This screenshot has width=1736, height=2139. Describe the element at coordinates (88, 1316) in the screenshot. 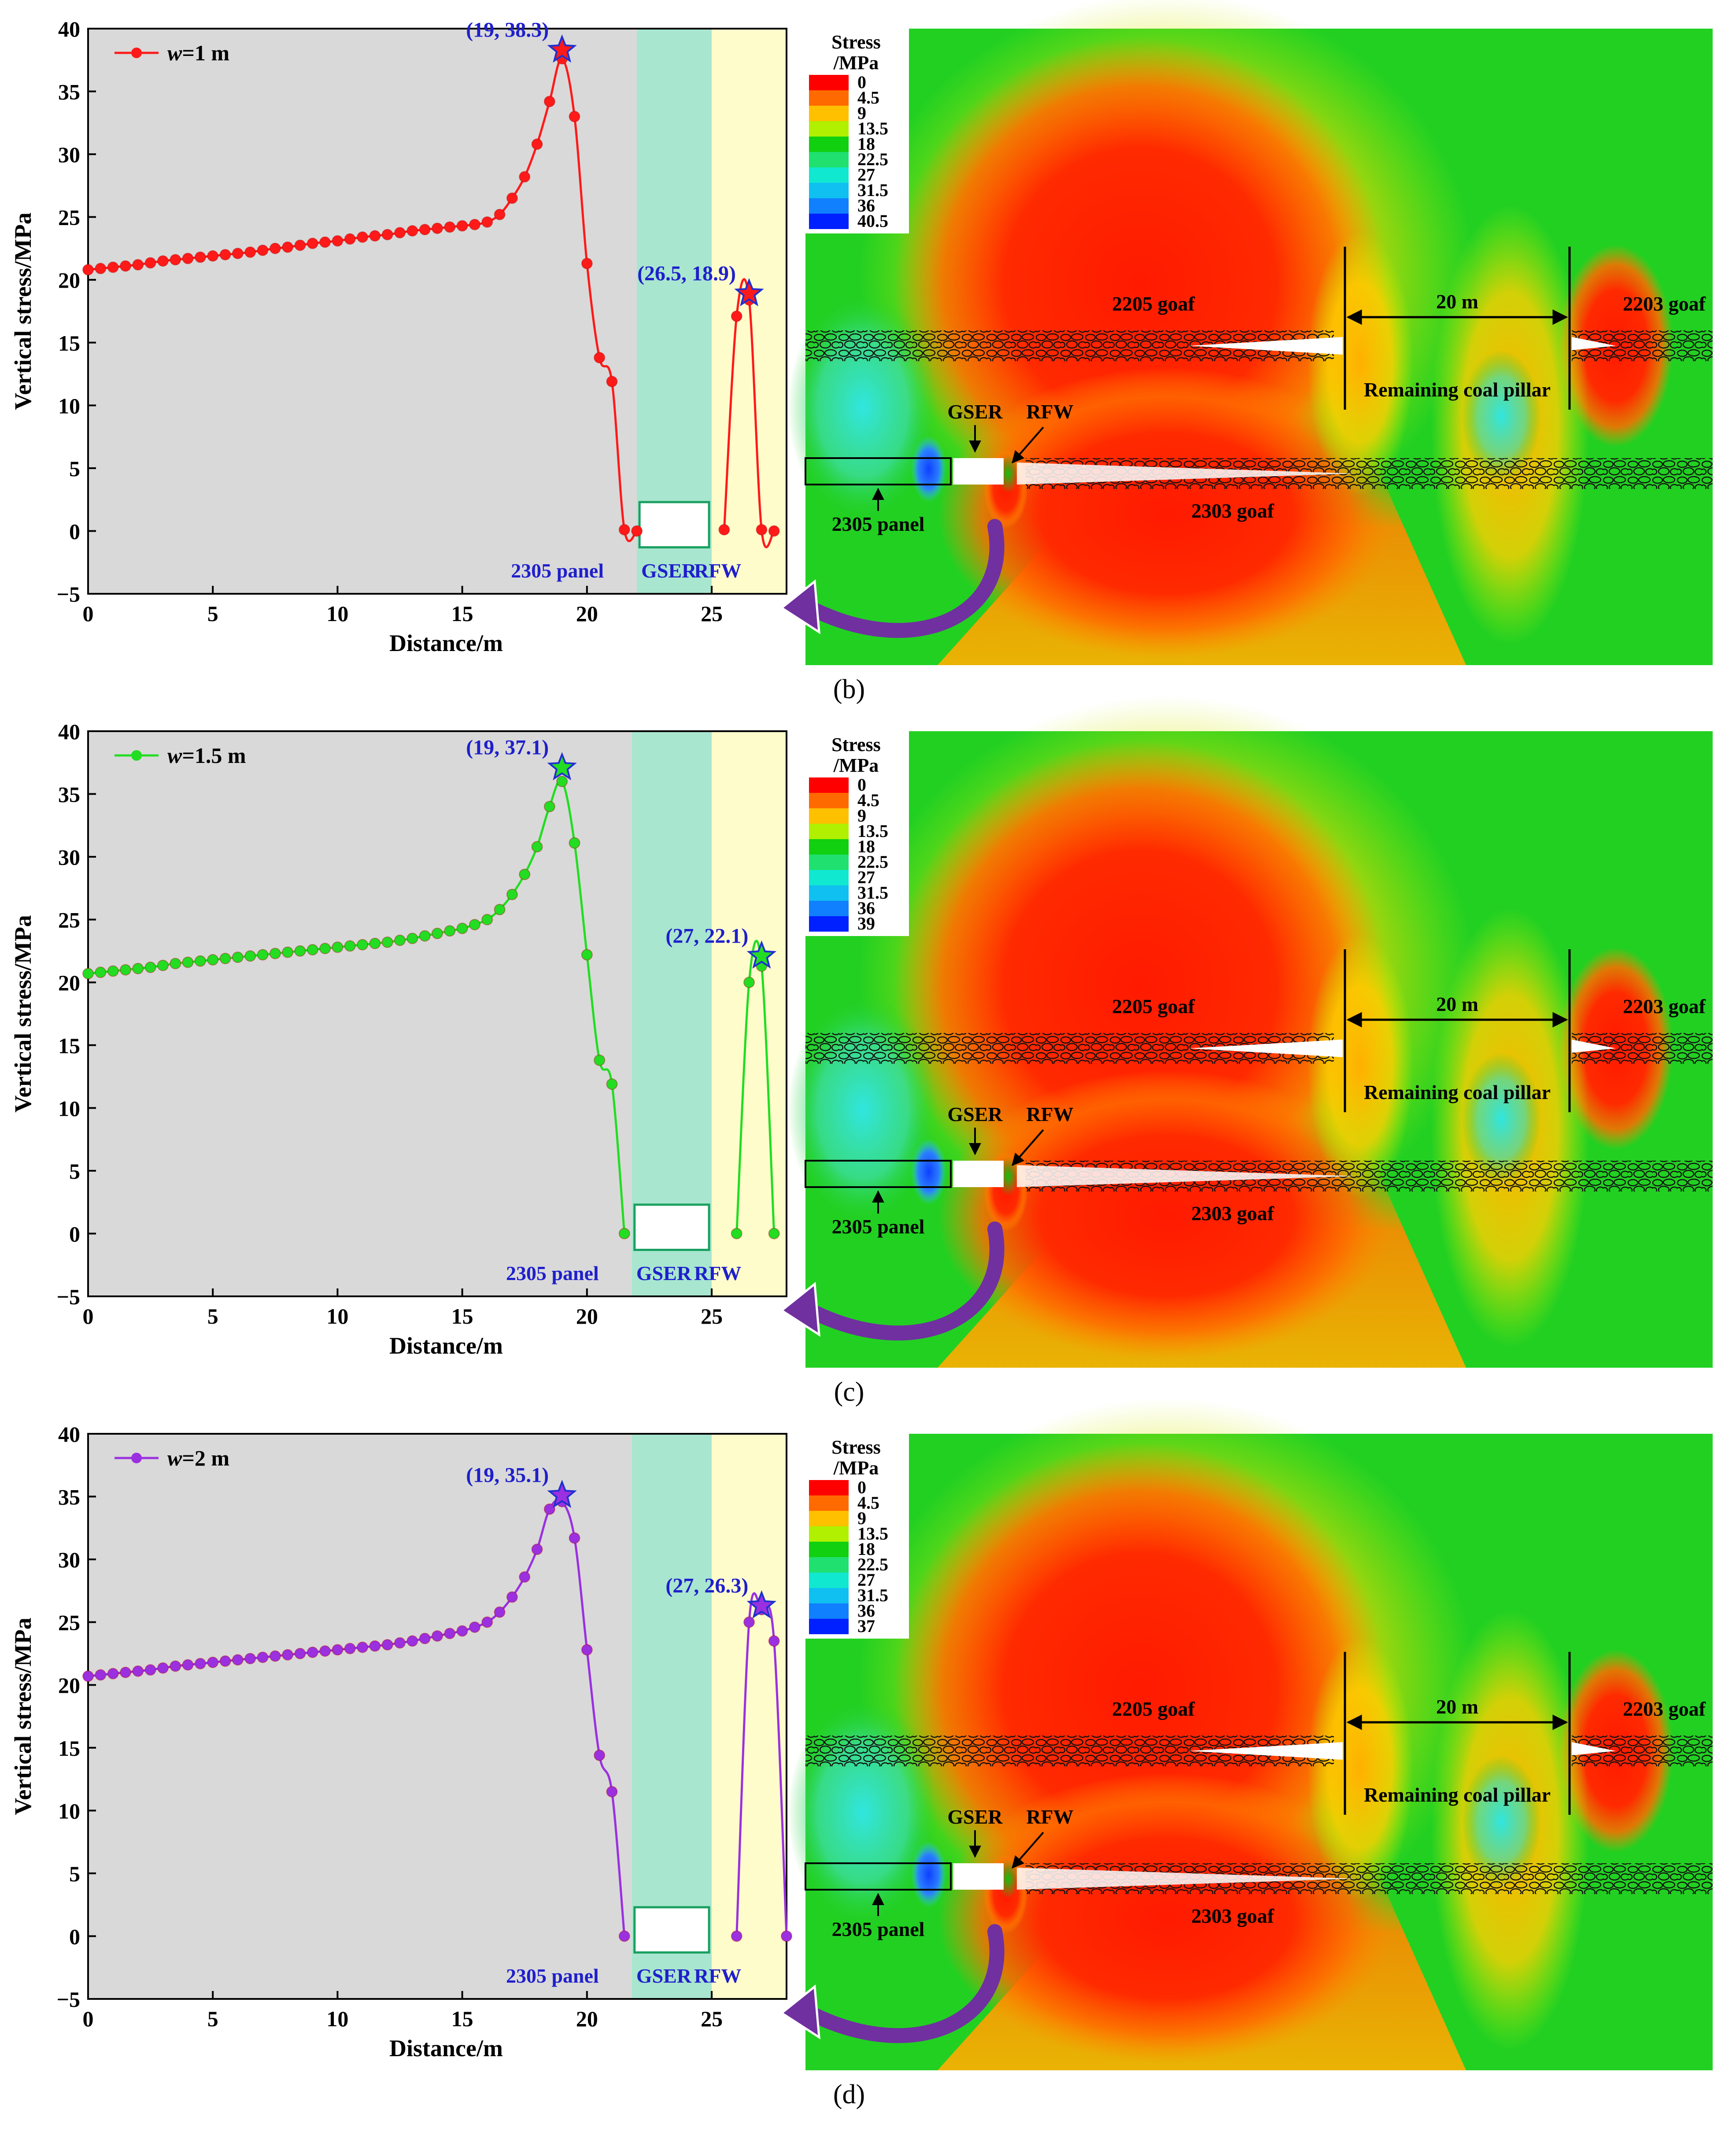

I see `x-tick-label: 0` at that location.